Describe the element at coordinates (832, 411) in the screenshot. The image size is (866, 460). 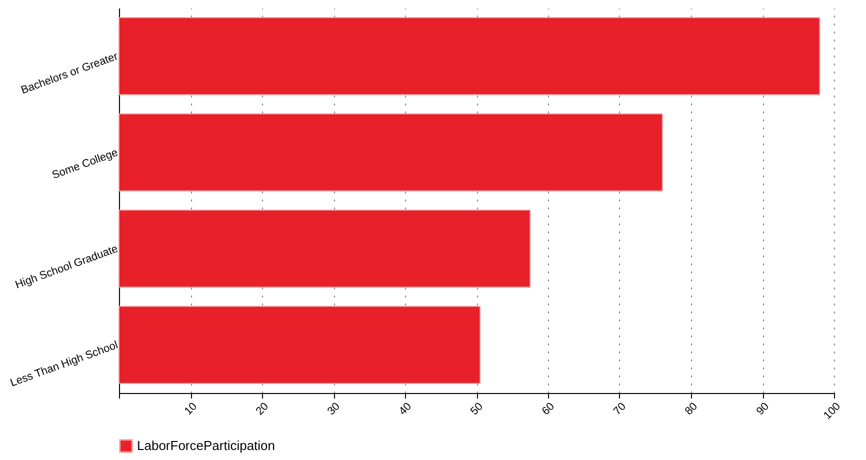
I see `x-tick-label: 100` at that location.